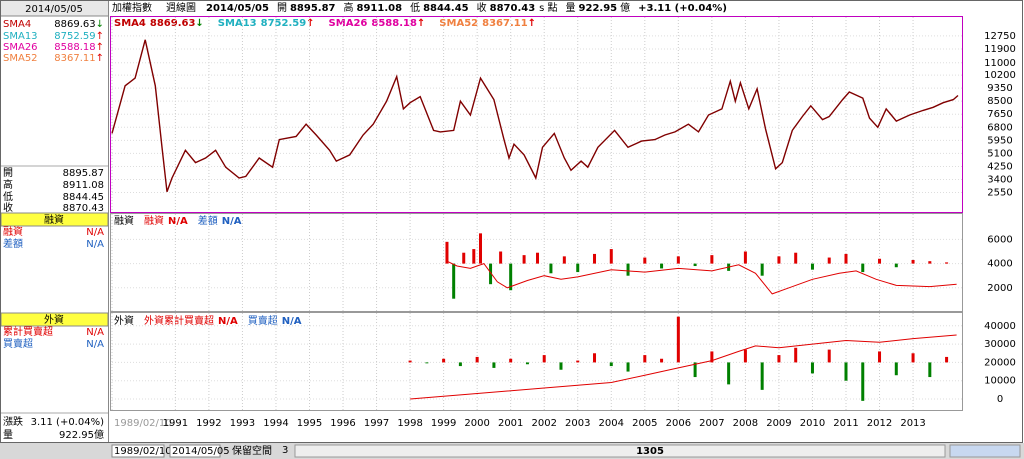  Describe the element at coordinates (999, 239) in the screenshot. I see `y-tick-label: 6000` at that location.